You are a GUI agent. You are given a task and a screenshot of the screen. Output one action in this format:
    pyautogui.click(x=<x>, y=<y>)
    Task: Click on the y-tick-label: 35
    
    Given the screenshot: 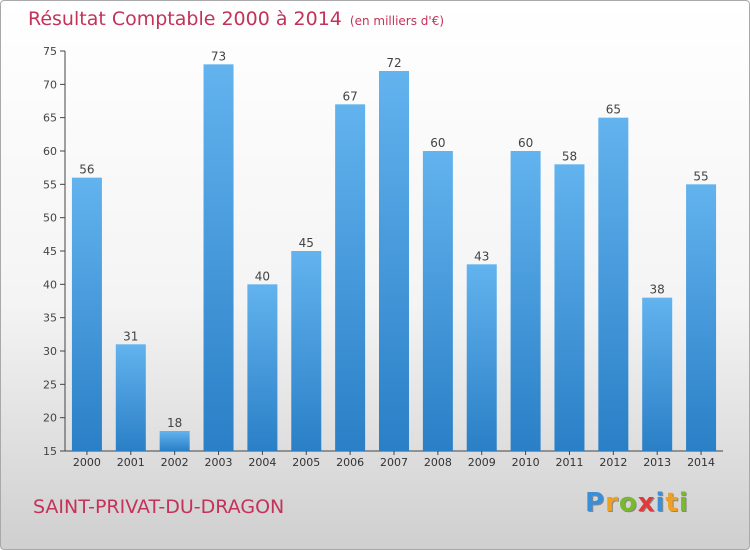 What is the action you would take?
    pyautogui.click(x=50, y=318)
    